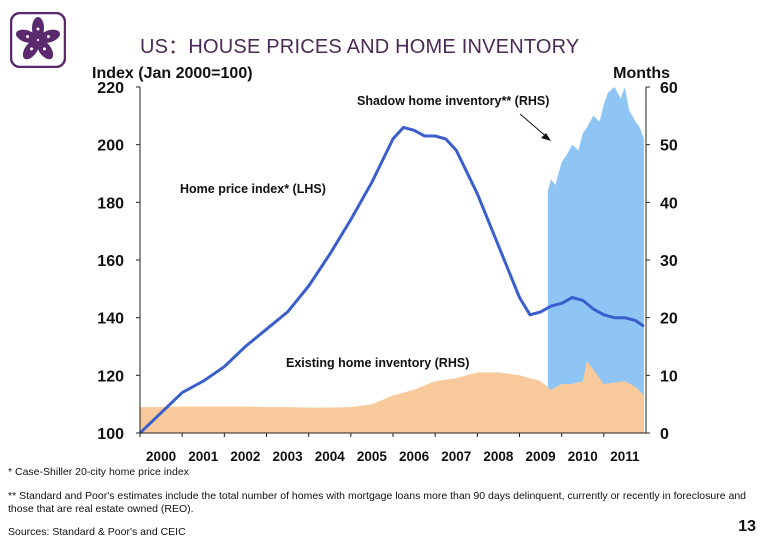 Image resolution: width=768 pixels, height=540 pixels. Describe the element at coordinates (669, 261) in the screenshot. I see `right-tick-label: 30` at that location.